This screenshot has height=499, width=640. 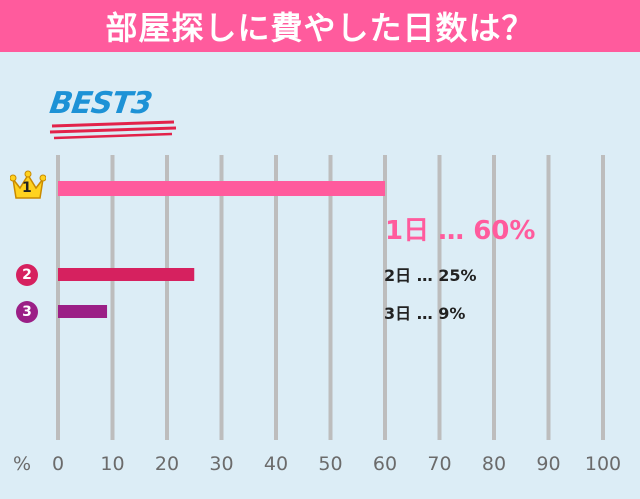 I want to click on x-axis-label: %, so click(x=22, y=464).